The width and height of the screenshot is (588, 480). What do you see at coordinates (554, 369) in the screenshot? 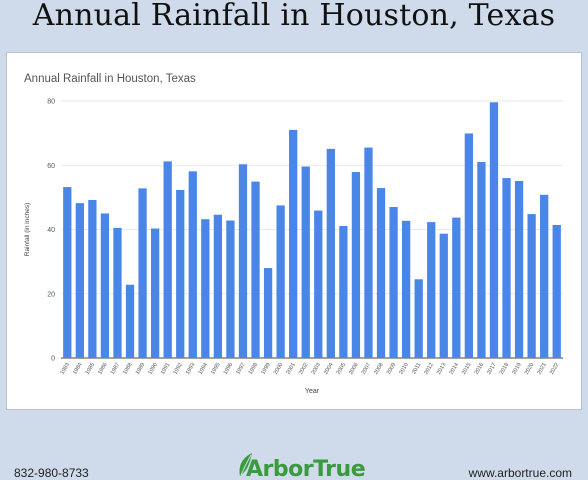
I see `x-tick-label: 2022` at bounding box center [554, 369].